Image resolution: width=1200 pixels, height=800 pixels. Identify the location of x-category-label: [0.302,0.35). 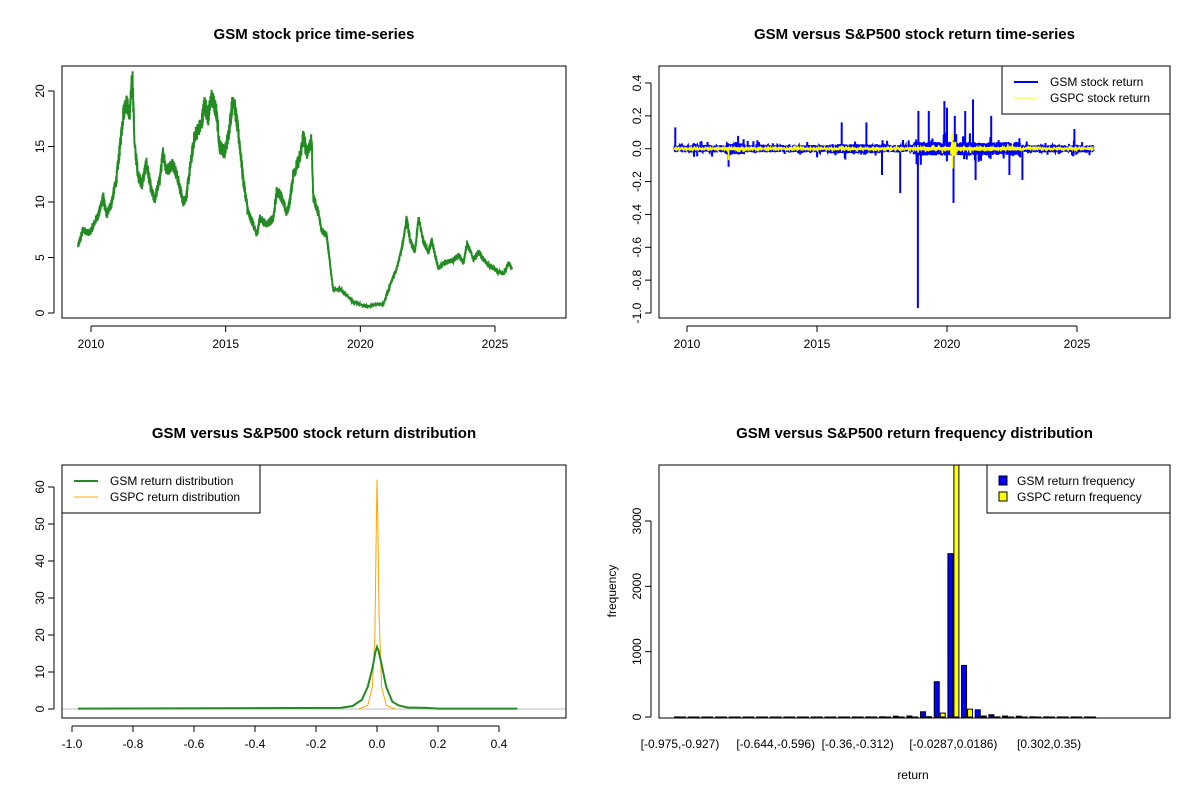
(1049, 744).